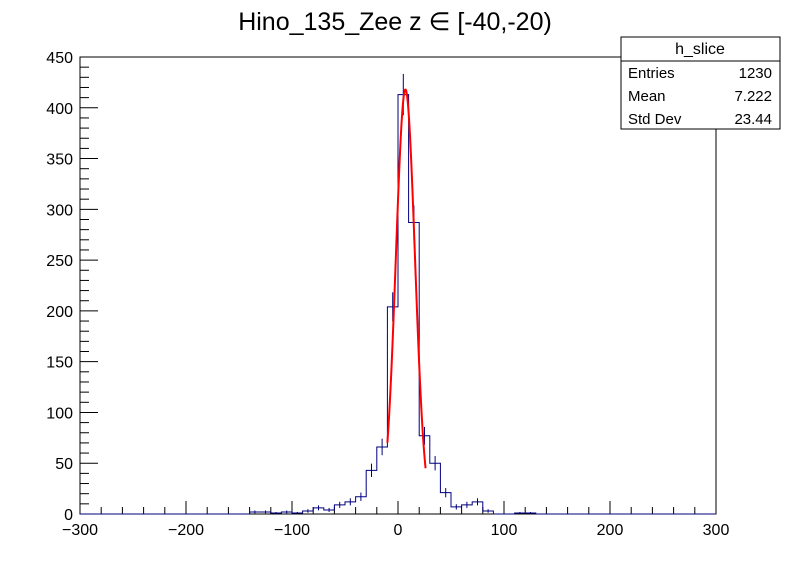 This screenshot has height=572, width=796. I want to click on y-tick-label: 200, so click(59, 312).